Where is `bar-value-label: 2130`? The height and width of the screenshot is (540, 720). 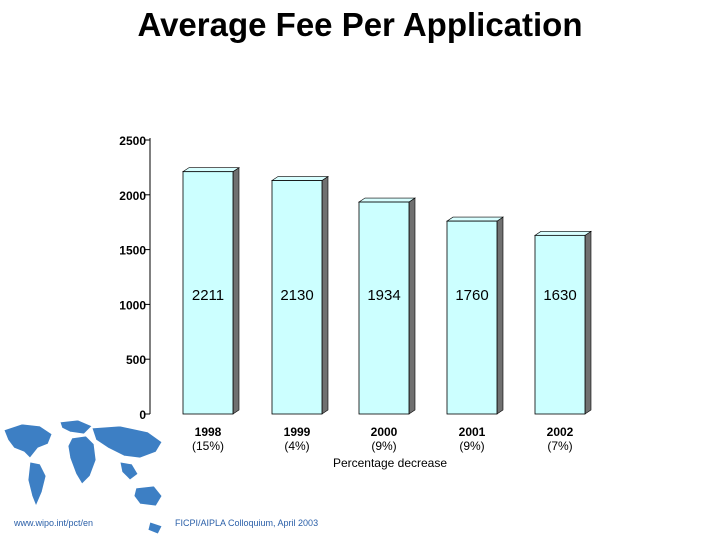
bar-value-label: 2130 is located at coordinates (296, 295).